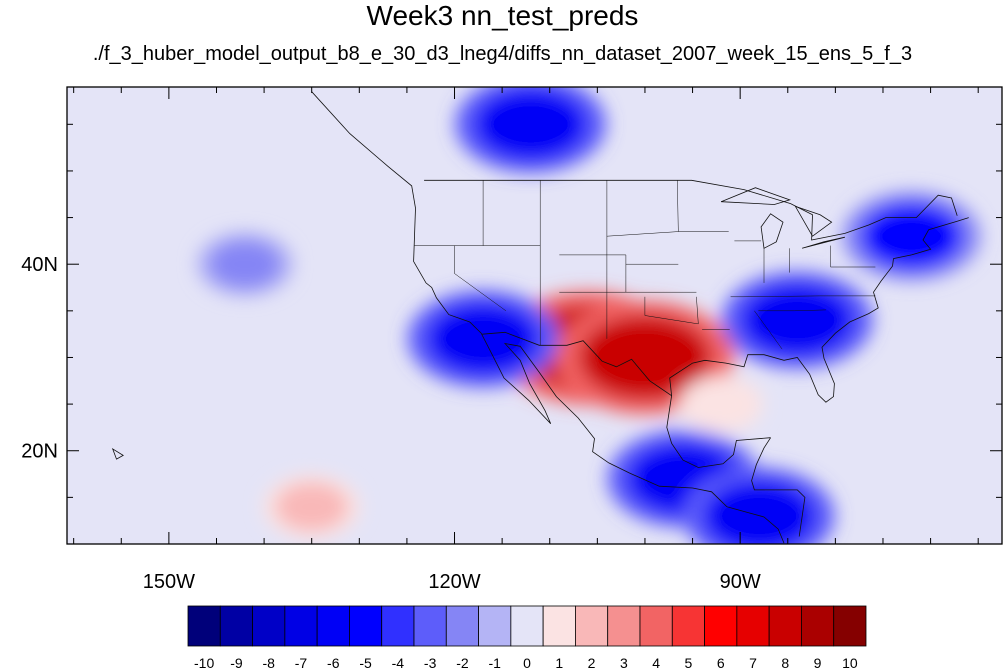 The height and width of the screenshot is (672, 1005). What do you see at coordinates (301, 663) in the screenshot?
I see `colorbar-label: -7` at bounding box center [301, 663].